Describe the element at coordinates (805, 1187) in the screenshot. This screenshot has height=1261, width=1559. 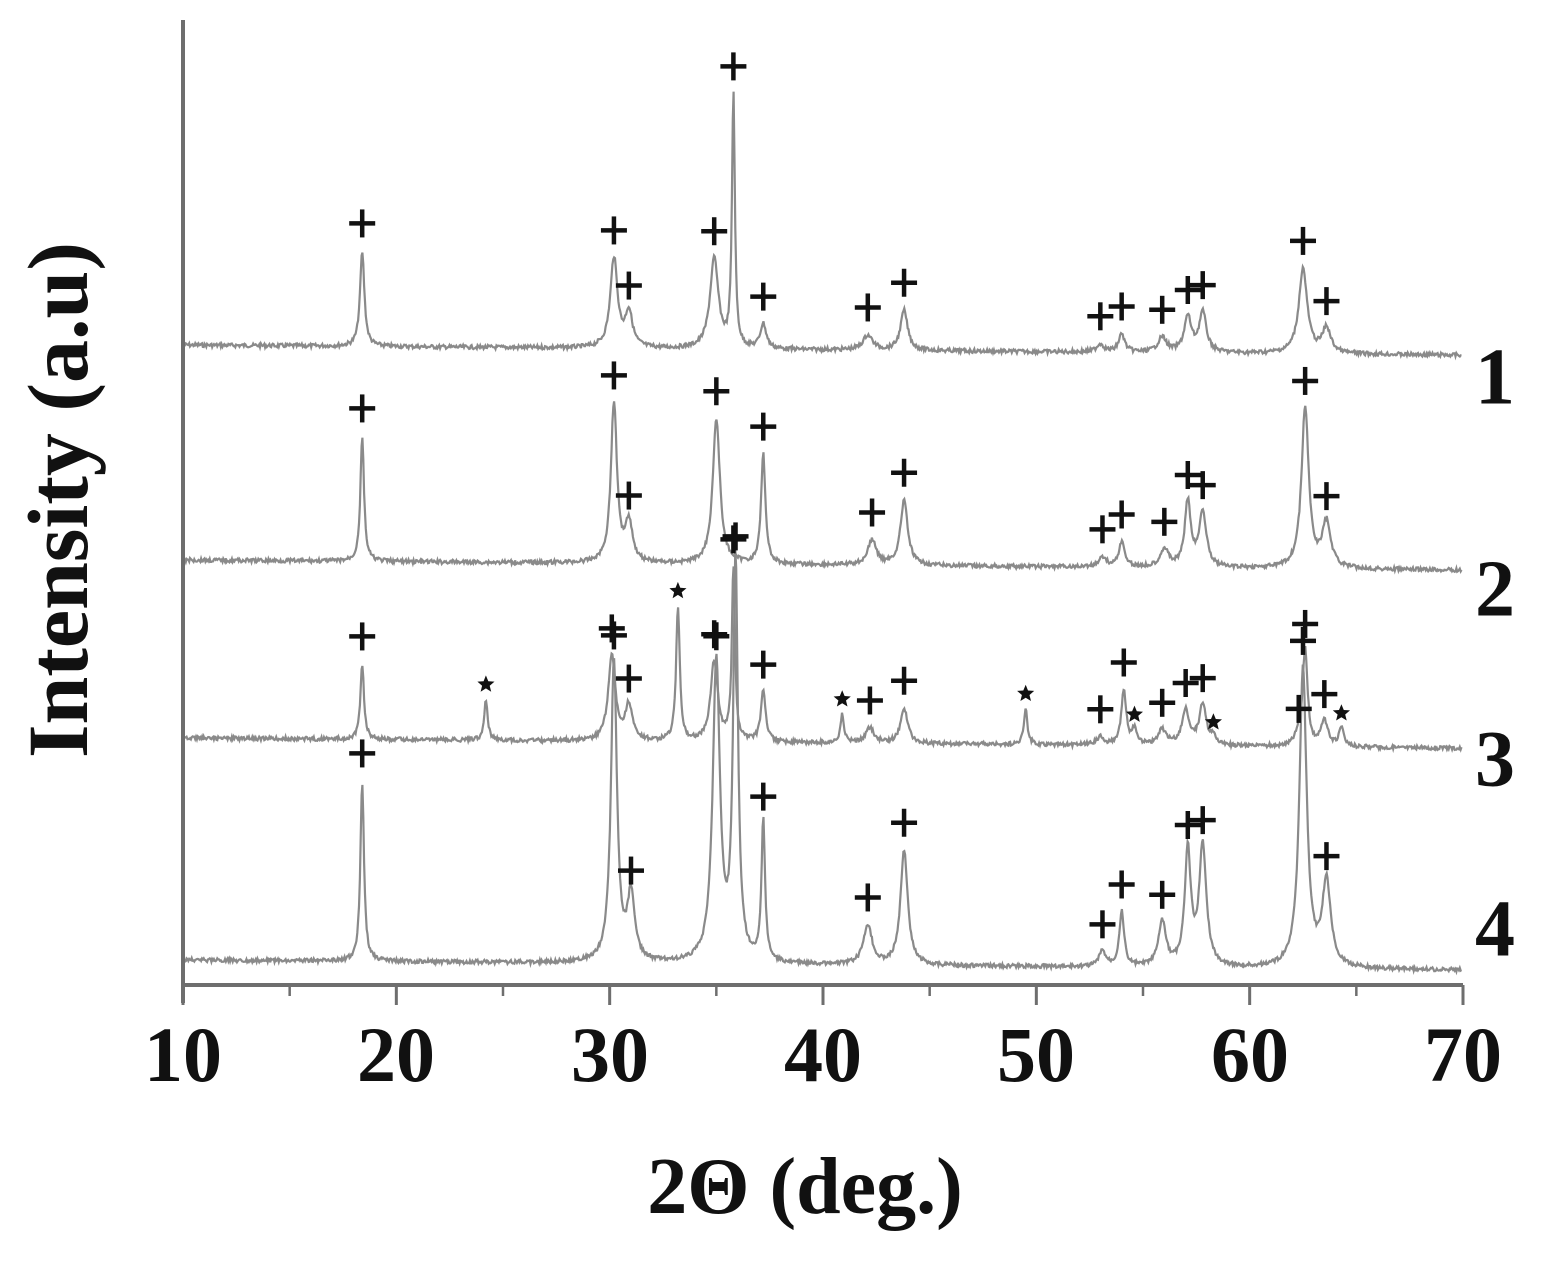
I see `x-axis-label: 2Θ (deg.)` at that location.